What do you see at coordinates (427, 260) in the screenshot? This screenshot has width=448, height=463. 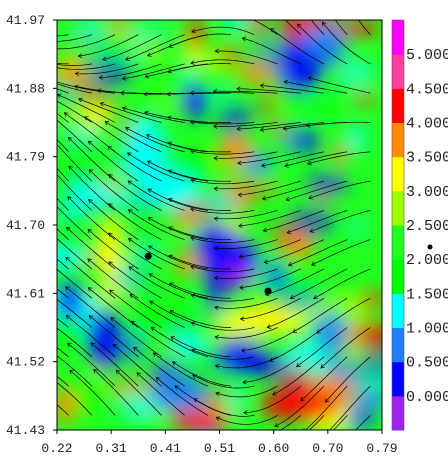 I see `colorbar-label: 2.000` at bounding box center [427, 260].